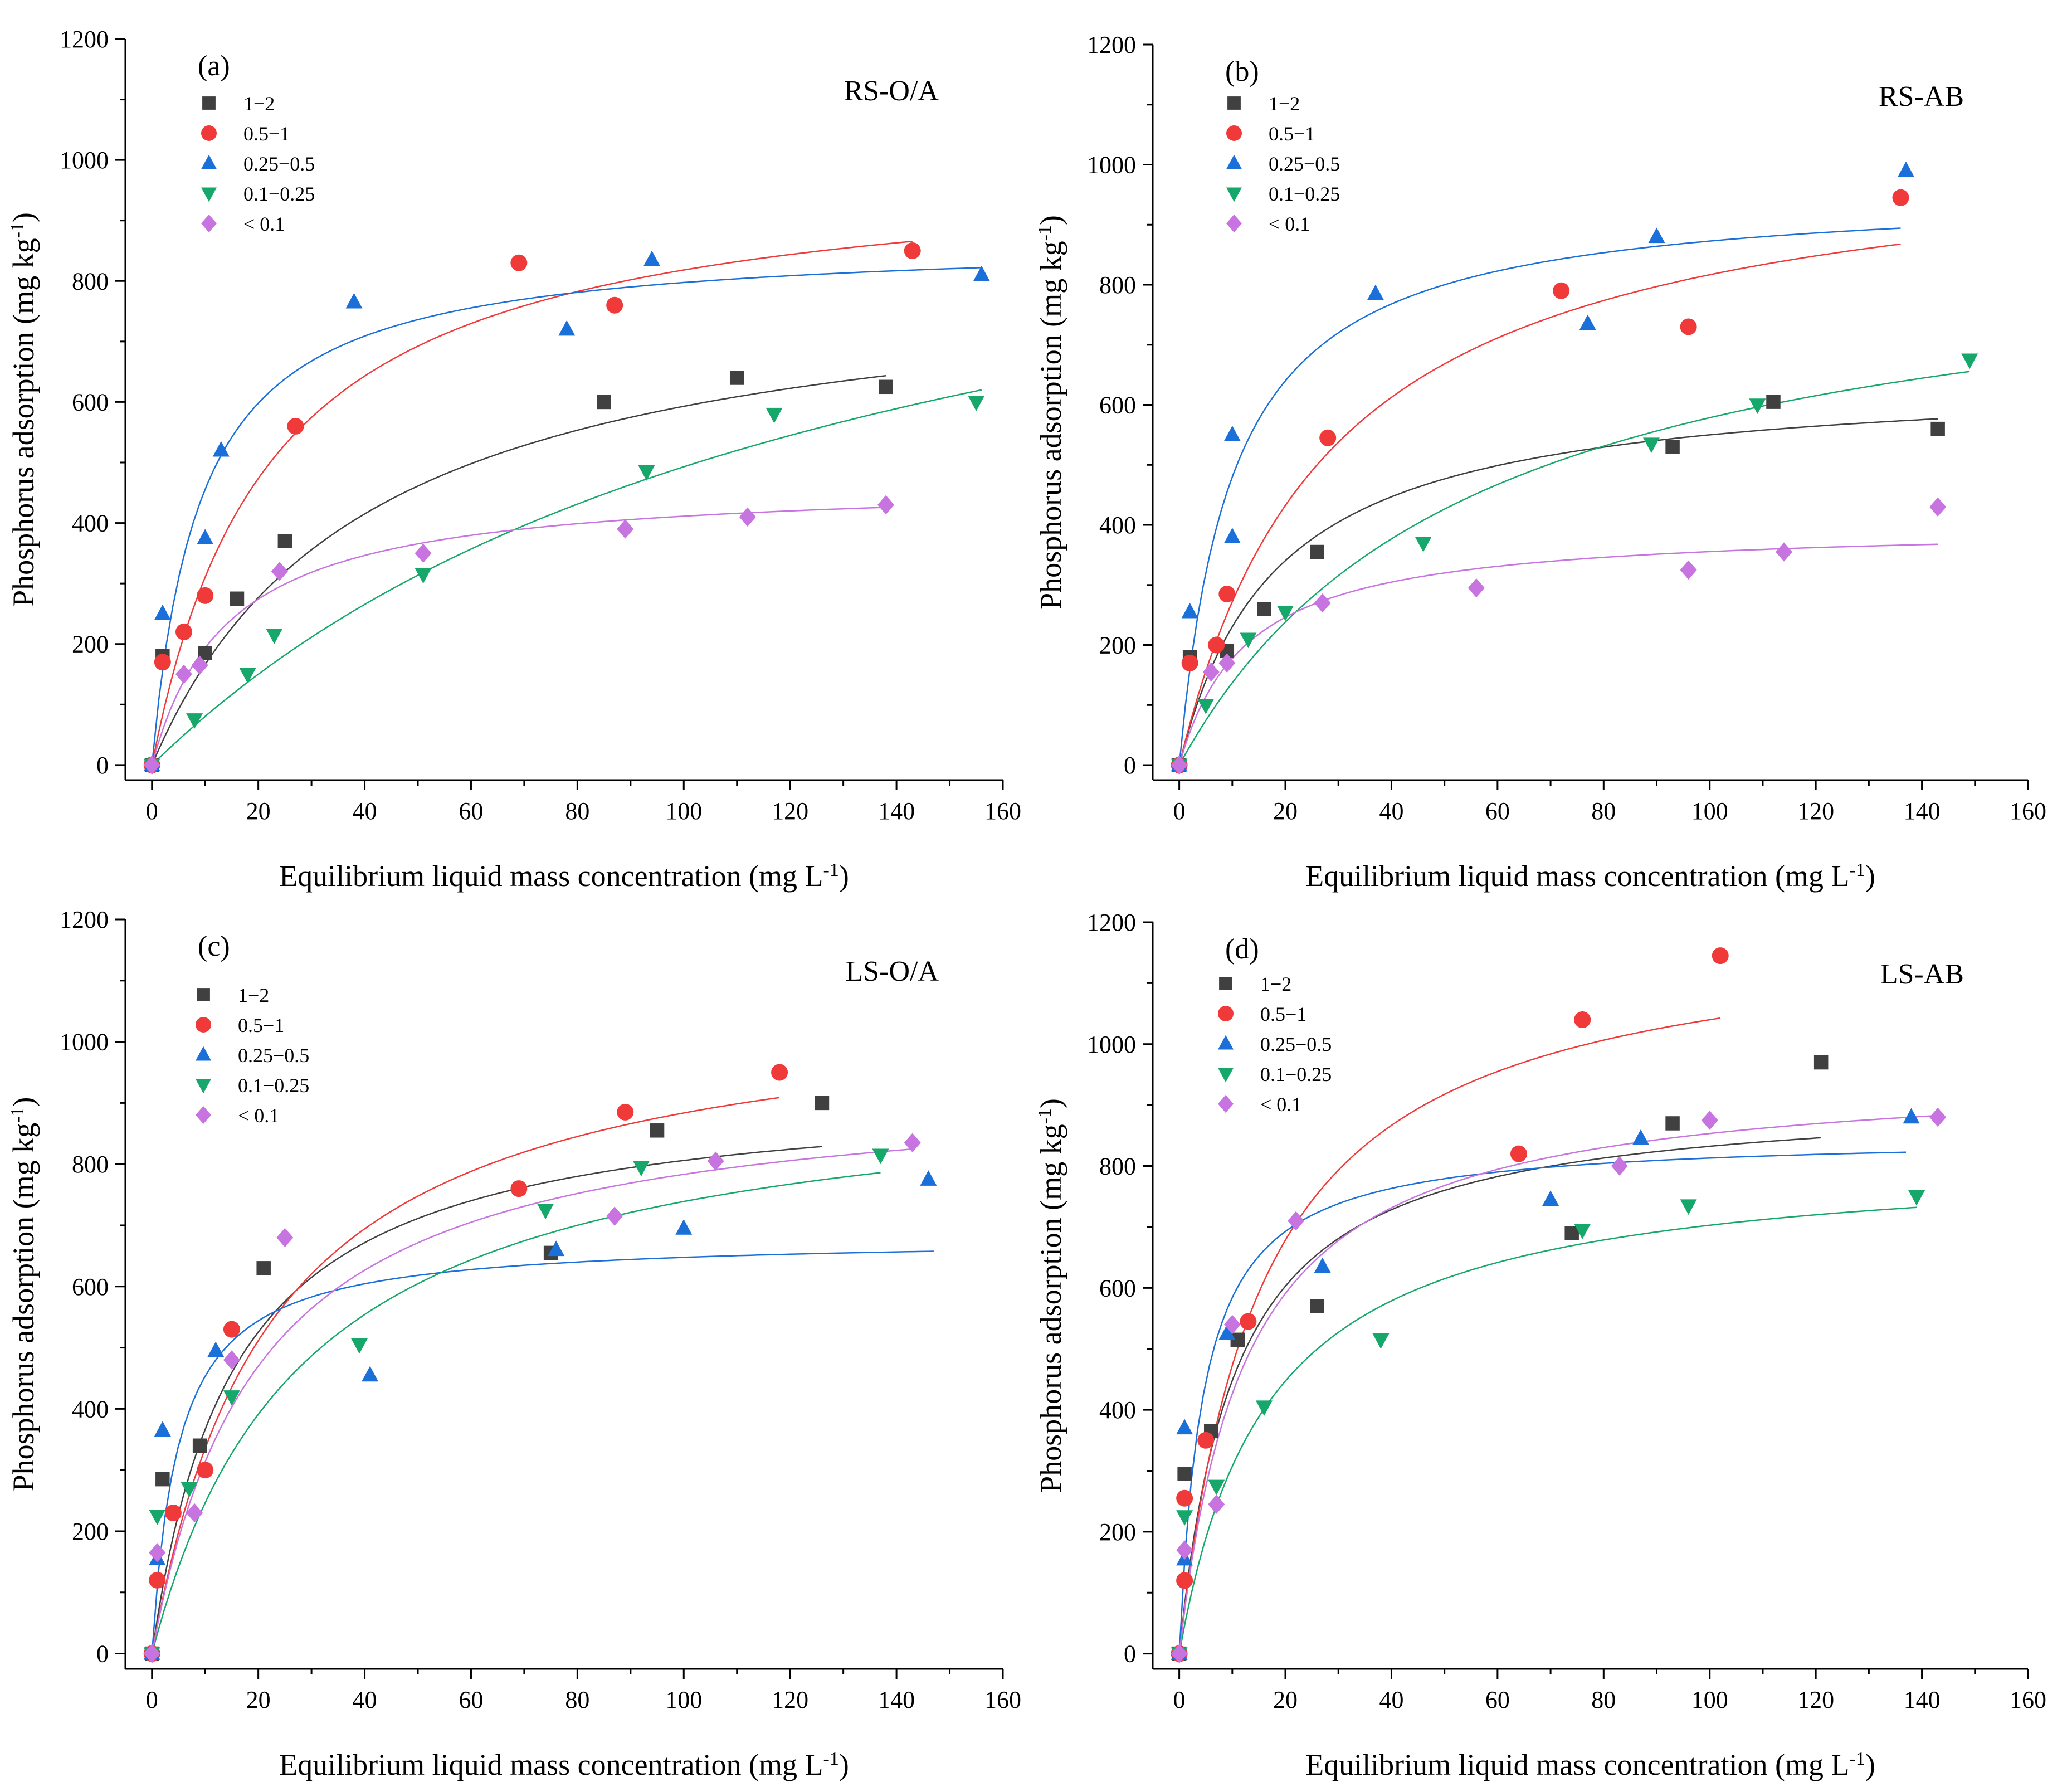  Describe the element at coordinates (2028, 811) in the screenshot. I see `x-tick-label: 160` at that location.